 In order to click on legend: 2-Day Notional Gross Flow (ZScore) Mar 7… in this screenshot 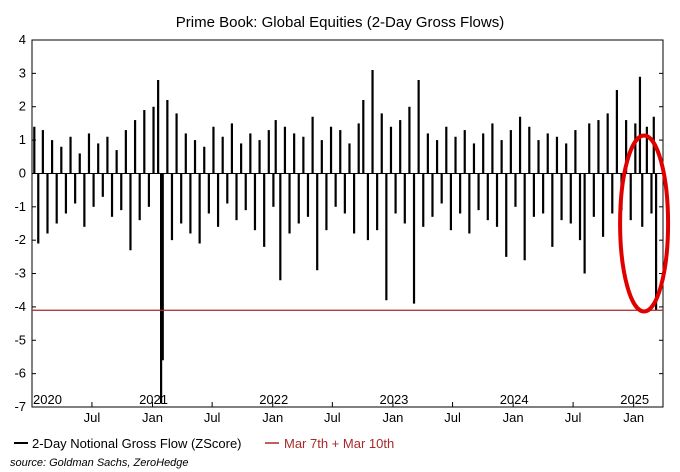, I will do `click(204, 443)`.